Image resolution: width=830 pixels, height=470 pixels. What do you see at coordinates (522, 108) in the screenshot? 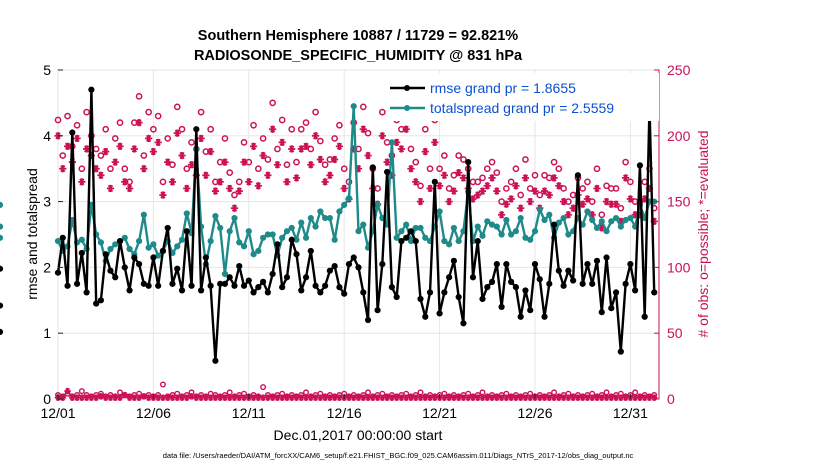
I see `legend-spread-label: totalspread grand pr = 2.5559` at bounding box center [522, 108].